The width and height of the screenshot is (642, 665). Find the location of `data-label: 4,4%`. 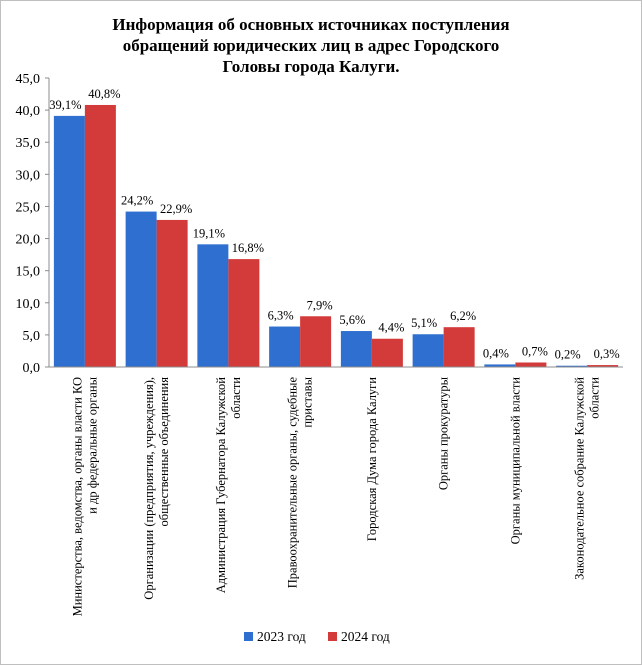

data-label: 4,4% is located at coordinates (391, 328).